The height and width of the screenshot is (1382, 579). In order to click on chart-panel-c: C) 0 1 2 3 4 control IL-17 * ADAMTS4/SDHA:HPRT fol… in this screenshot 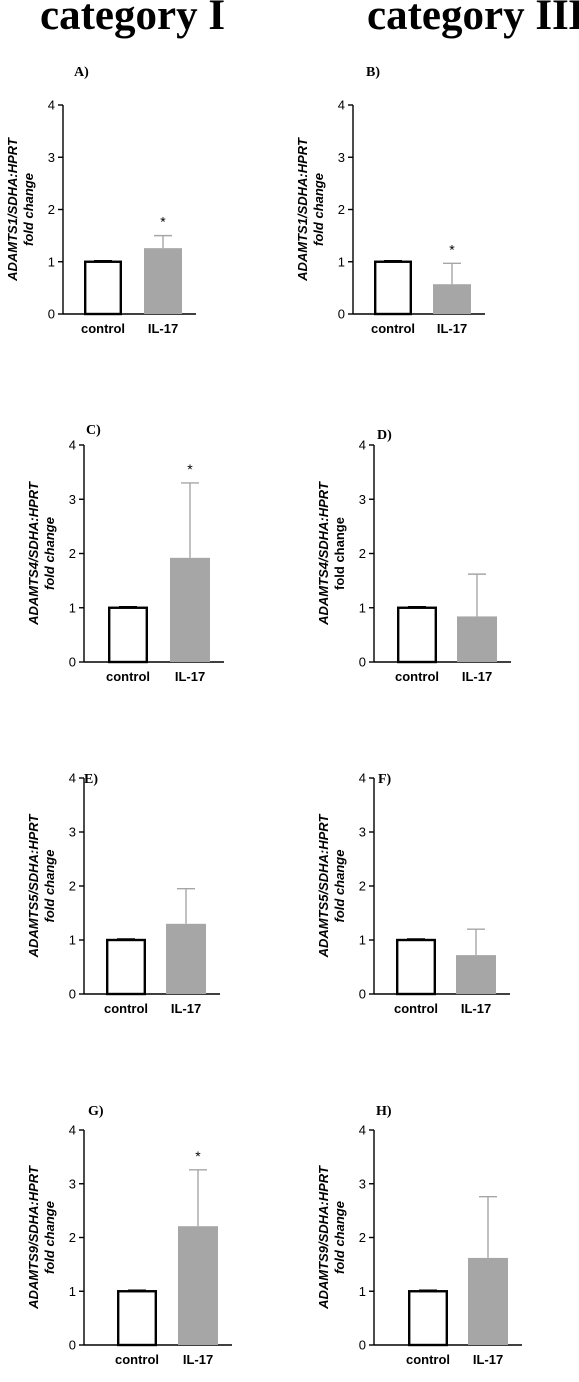, I will do `click(125, 553)`.